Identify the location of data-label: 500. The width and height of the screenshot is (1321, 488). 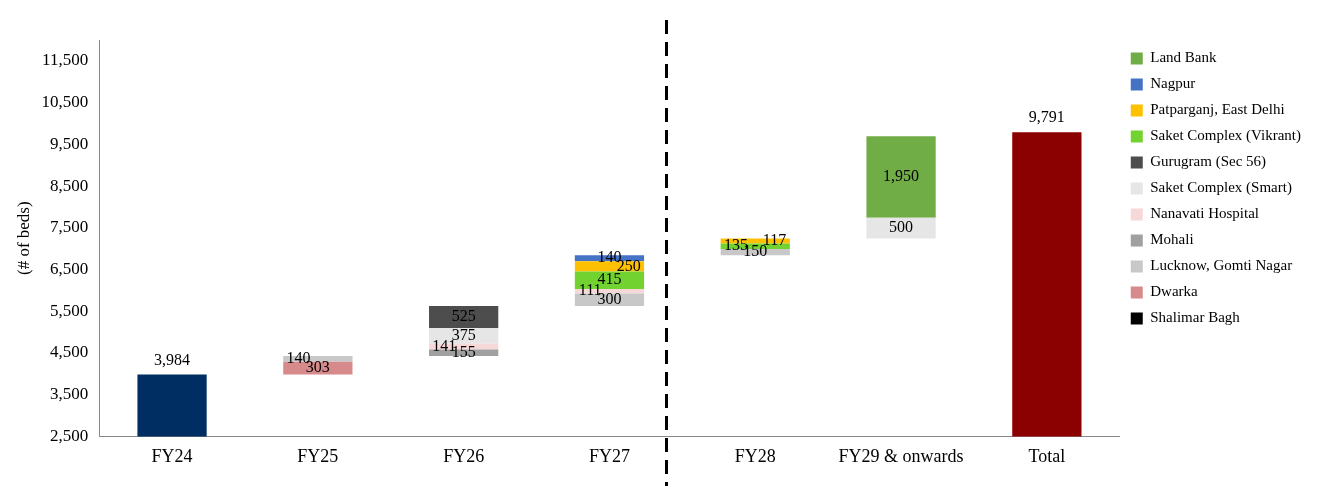
(901, 227).